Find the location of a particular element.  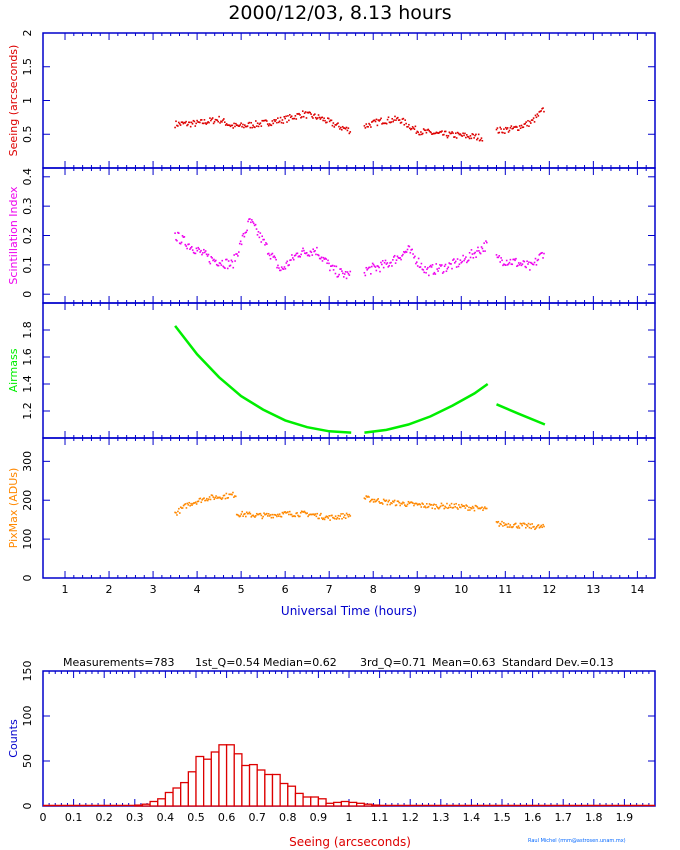

x-tick-label: 0.2 is located at coordinates (104, 817).